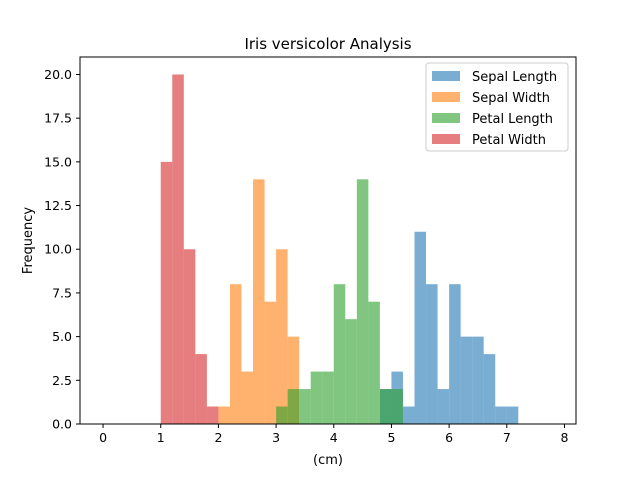 The width and height of the screenshot is (640, 480). What do you see at coordinates (512, 119) in the screenshot?
I see `legend-label-petal-length: Petal Length` at bounding box center [512, 119].